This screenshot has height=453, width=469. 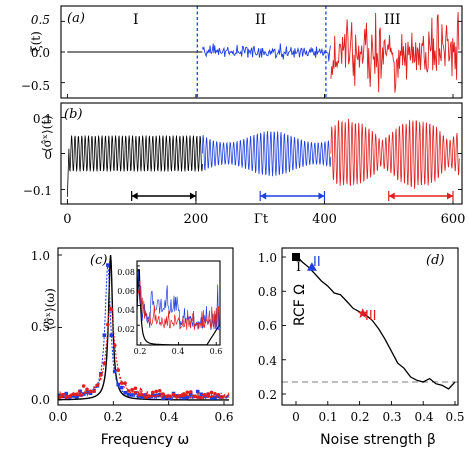 I want to click on panel-d-ytick-label-4: 1.0, so click(x=267, y=258).